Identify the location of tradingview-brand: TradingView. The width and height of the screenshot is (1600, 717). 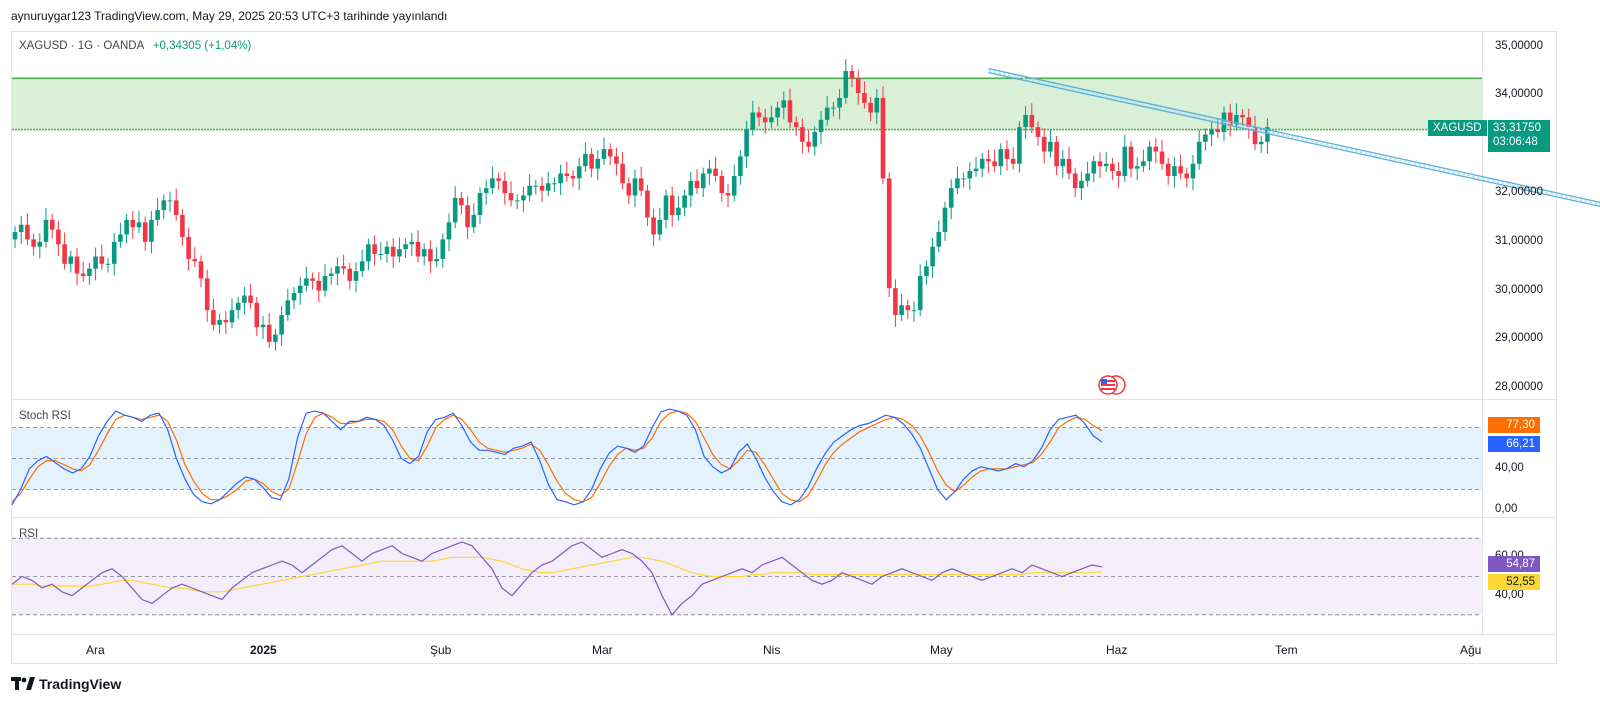
(66, 684).